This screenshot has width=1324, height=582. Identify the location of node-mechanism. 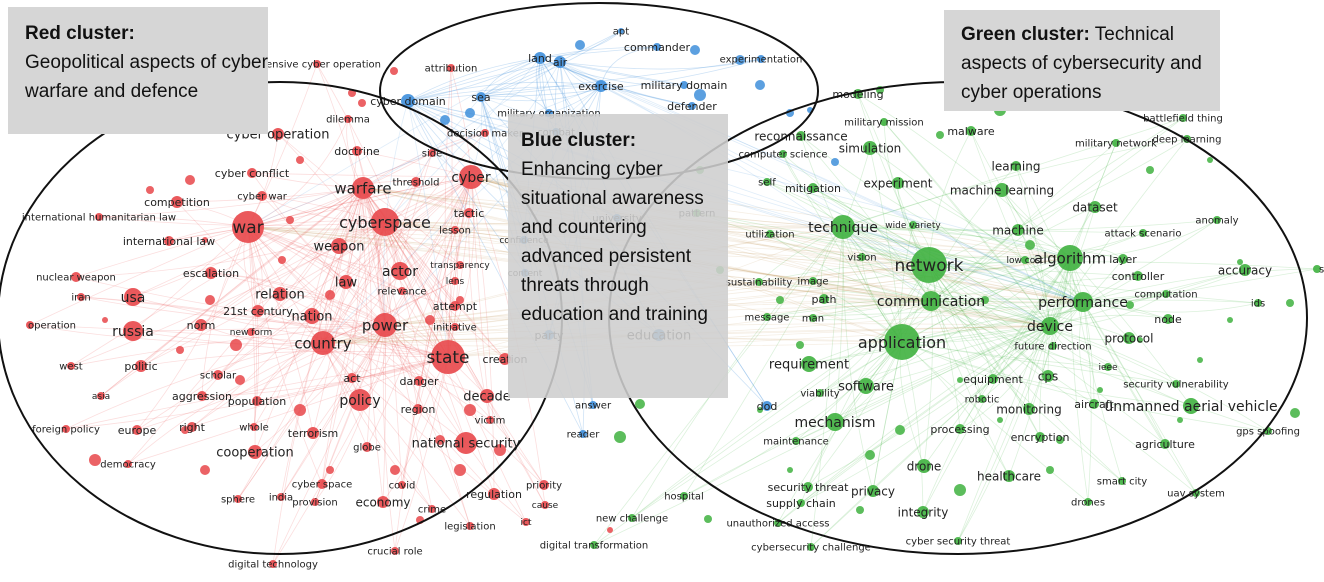
(835, 422).